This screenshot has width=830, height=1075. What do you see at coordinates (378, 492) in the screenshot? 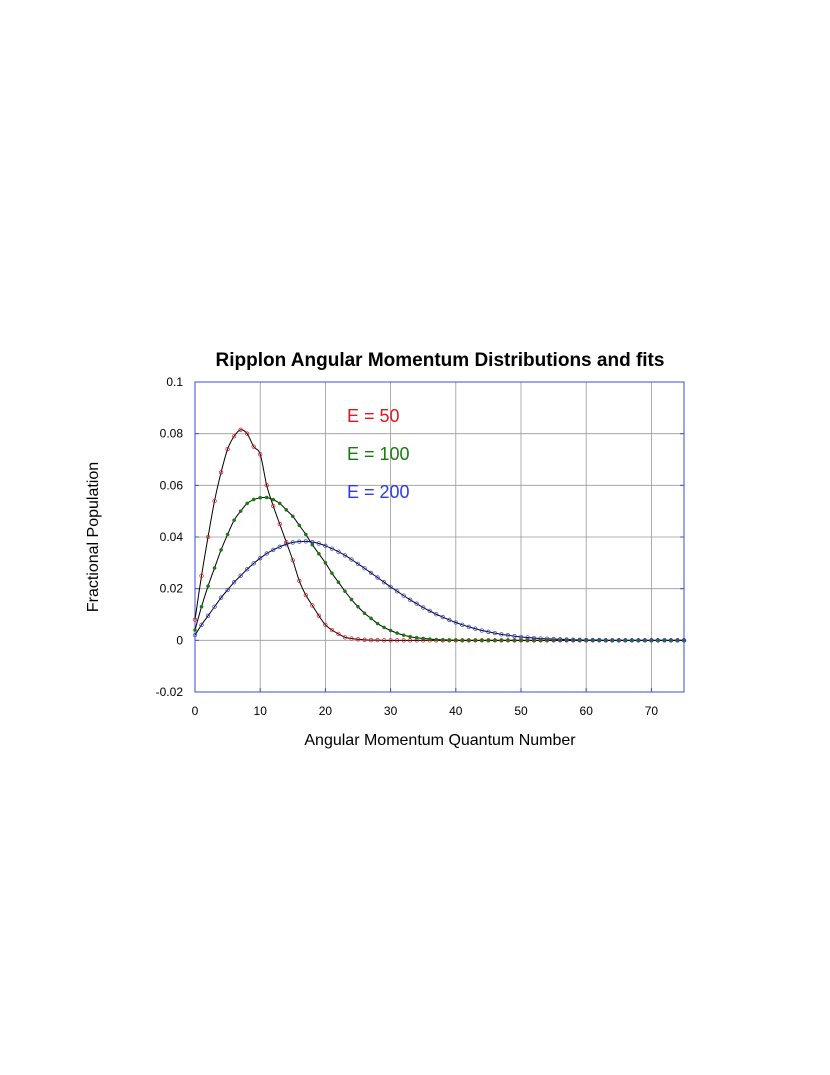
I see `legend-e200: E = 200` at bounding box center [378, 492].